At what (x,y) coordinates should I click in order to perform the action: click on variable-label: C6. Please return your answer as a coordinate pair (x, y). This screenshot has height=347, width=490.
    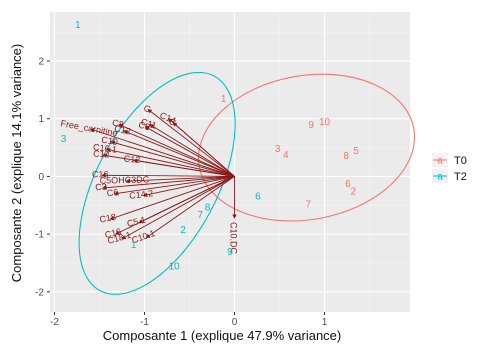
    Looking at the image, I should click on (112, 192).